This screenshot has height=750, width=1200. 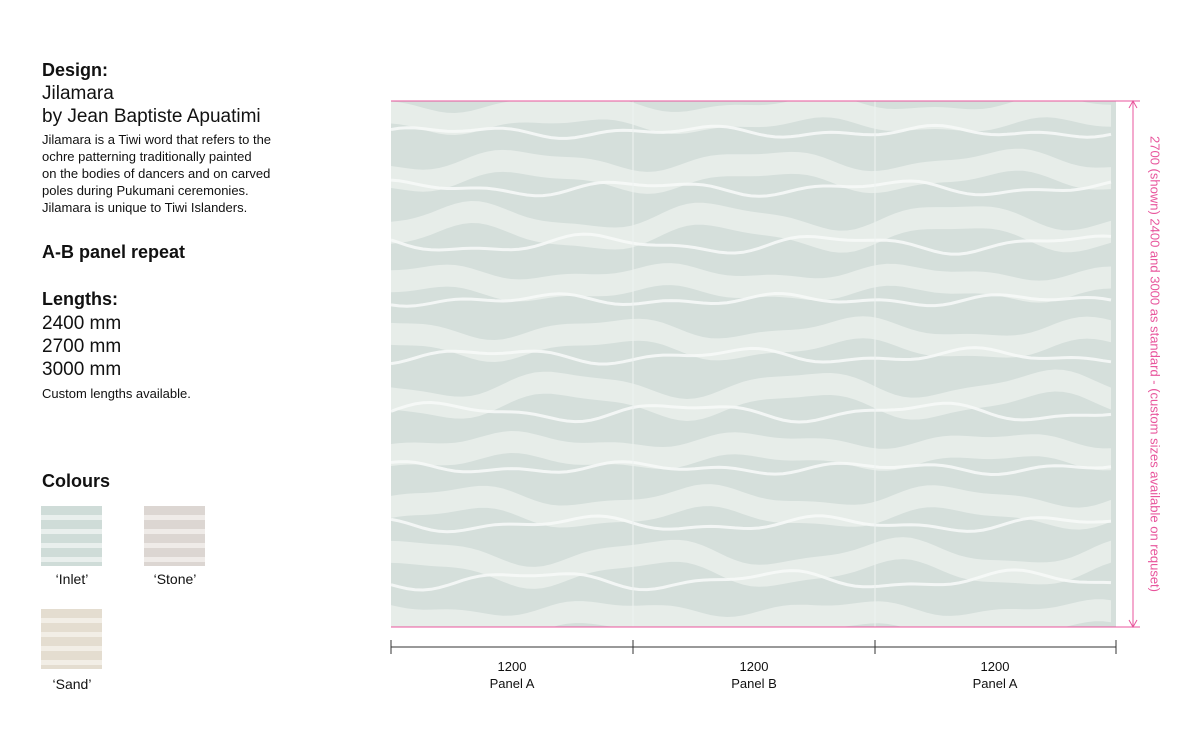 I want to click on design-heading: Design:, so click(x=75, y=70).